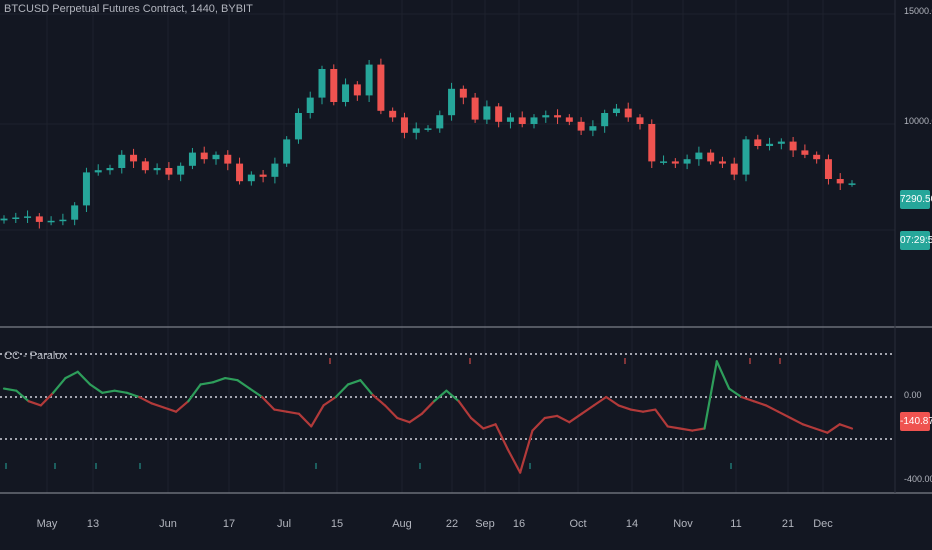  I want to click on time-axis-label: Aug, so click(402, 524).